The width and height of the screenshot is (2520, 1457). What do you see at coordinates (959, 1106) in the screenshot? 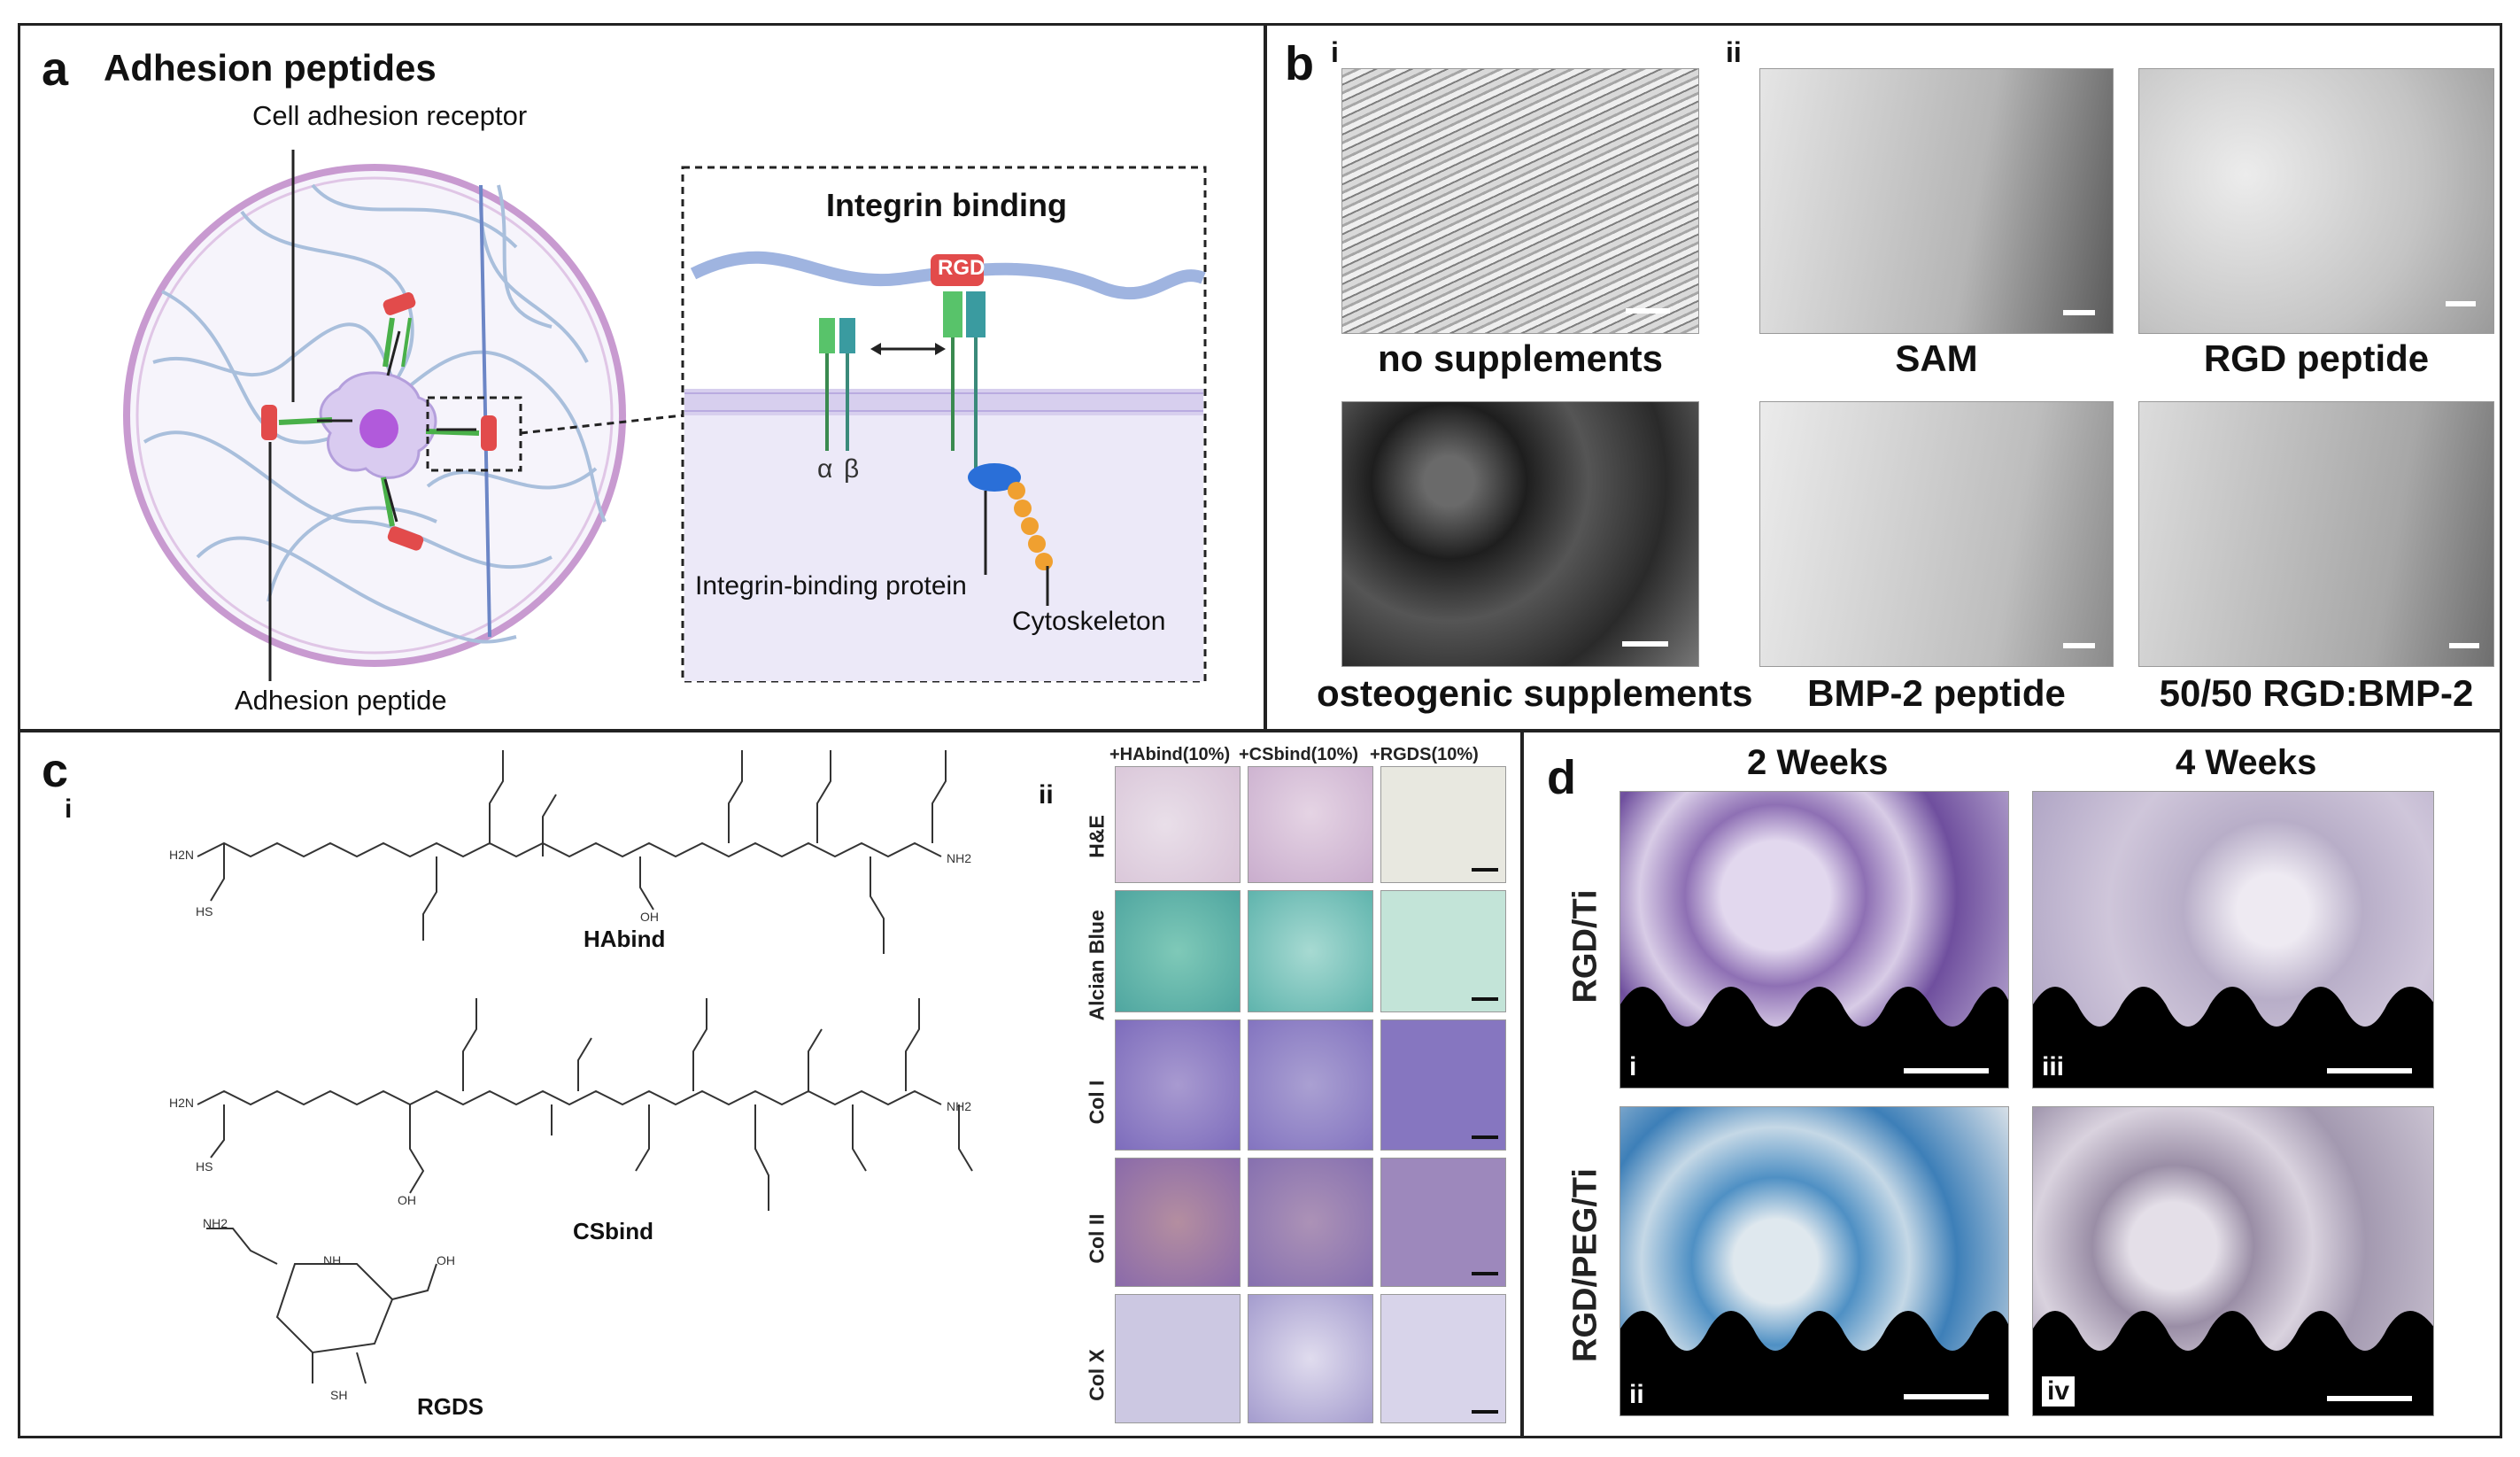
I see `atom-nh2-csbind: NH2` at bounding box center [959, 1106].